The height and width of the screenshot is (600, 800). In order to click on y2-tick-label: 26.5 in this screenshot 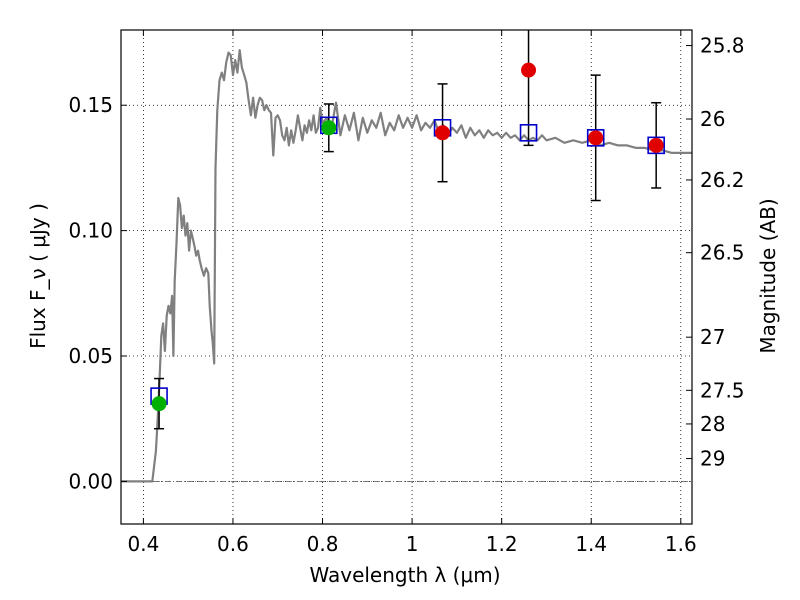, I will do `click(722, 253)`.